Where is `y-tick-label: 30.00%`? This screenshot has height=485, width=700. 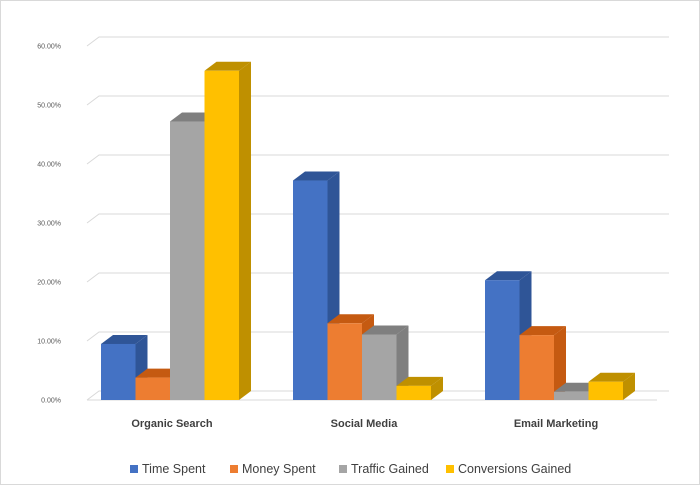 y-tick-label: 30.00% is located at coordinates (49, 224).